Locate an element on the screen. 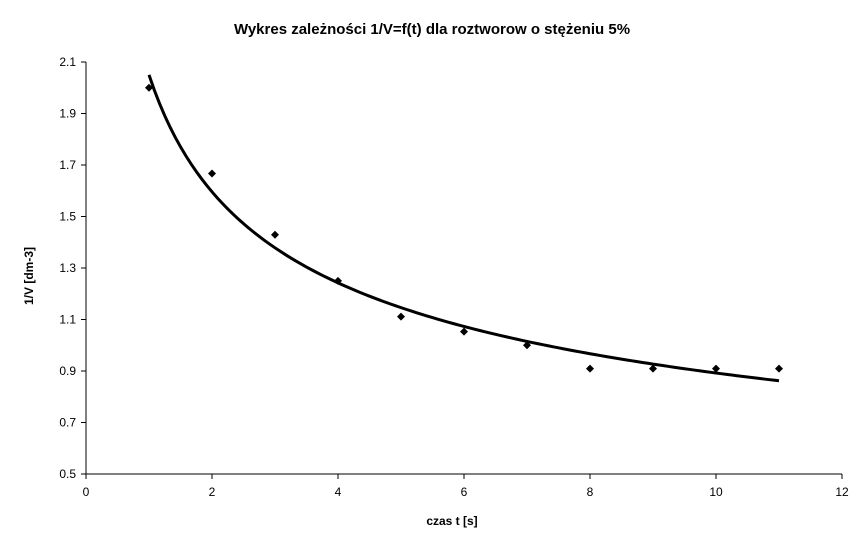  y-tick-label: 0.9 is located at coordinates (67, 371).